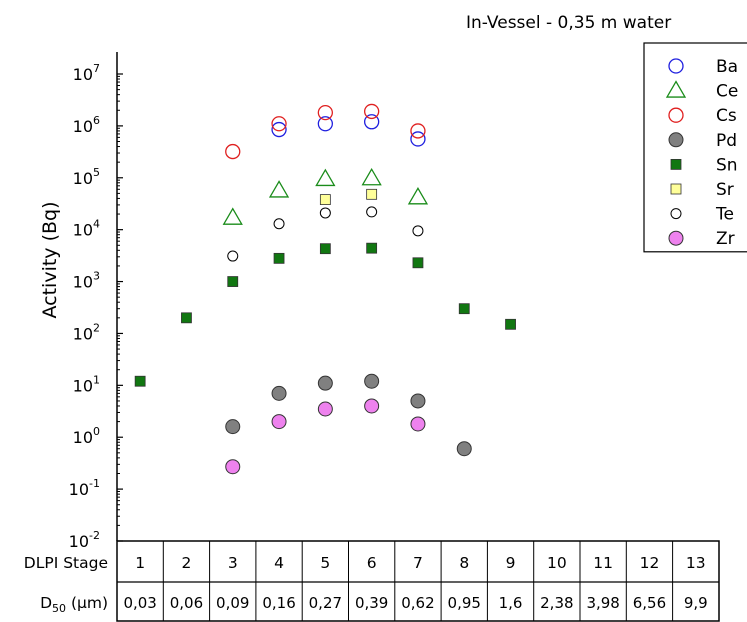 The image size is (747, 622). What do you see at coordinates (84, 488) in the screenshot?
I see `y-tick-label: 10⁻¹` at bounding box center [84, 488].